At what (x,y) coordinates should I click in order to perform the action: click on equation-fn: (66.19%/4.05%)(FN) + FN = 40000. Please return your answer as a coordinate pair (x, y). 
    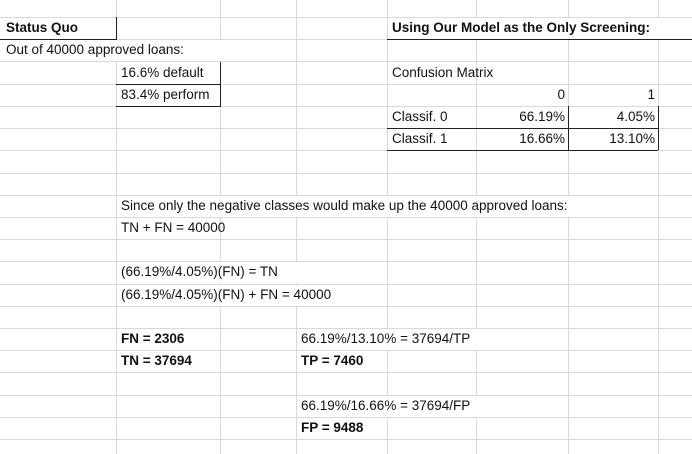
    Looking at the image, I should click on (226, 294).